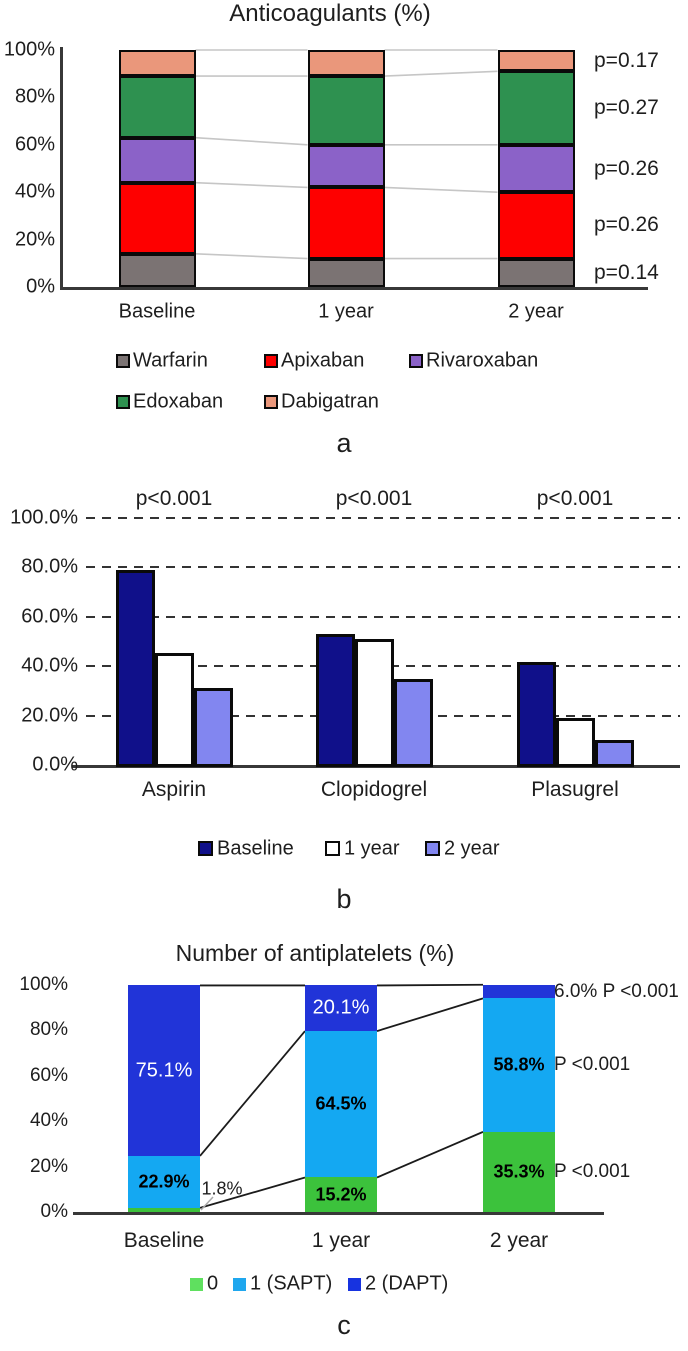  Describe the element at coordinates (49, 665) in the screenshot. I see `y-tick-label: 40.0%` at that location.